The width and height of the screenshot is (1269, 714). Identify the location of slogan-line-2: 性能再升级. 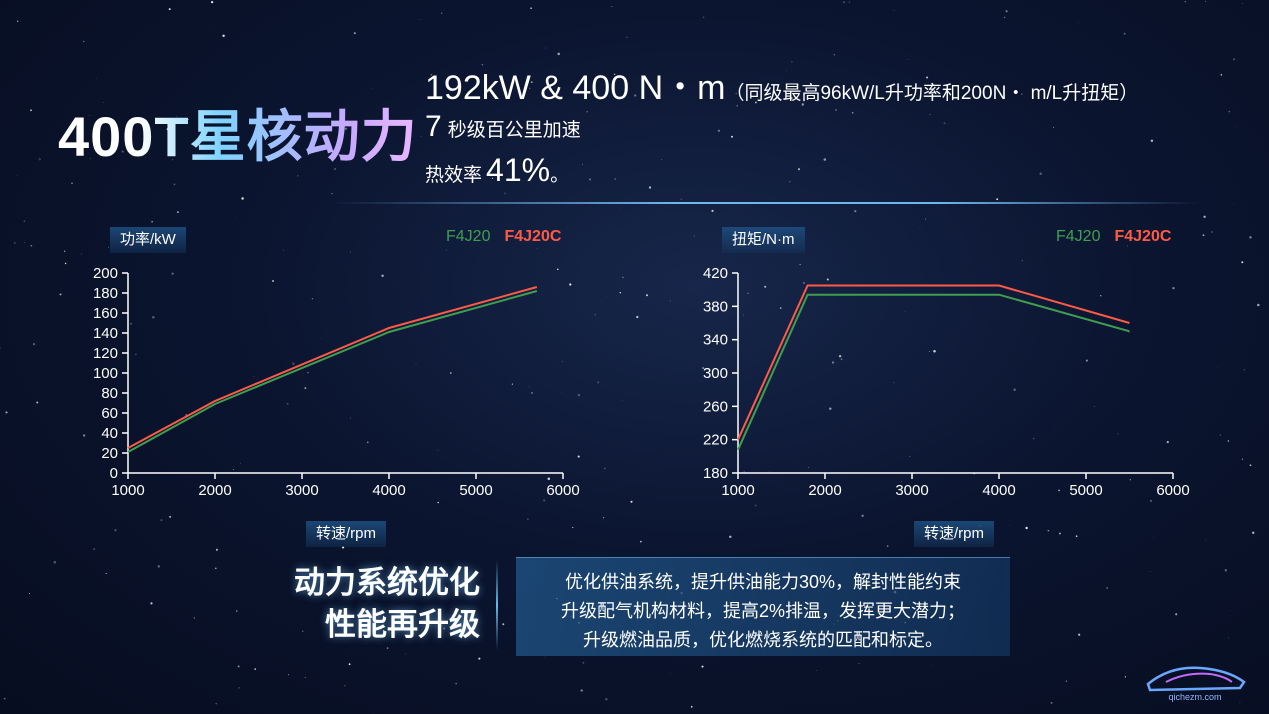
(402, 624).